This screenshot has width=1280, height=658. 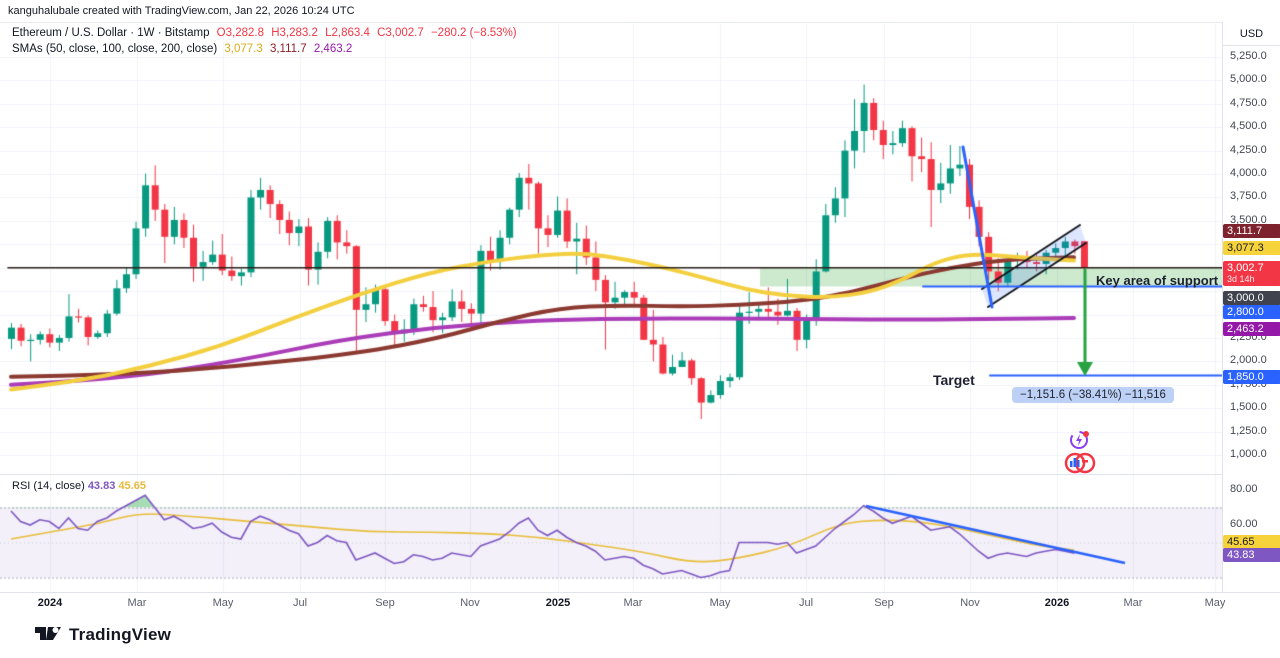 What do you see at coordinates (1248, 56) in the screenshot?
I see `price-tick-label: 5,250.0` at bounding box center [1248, 56].